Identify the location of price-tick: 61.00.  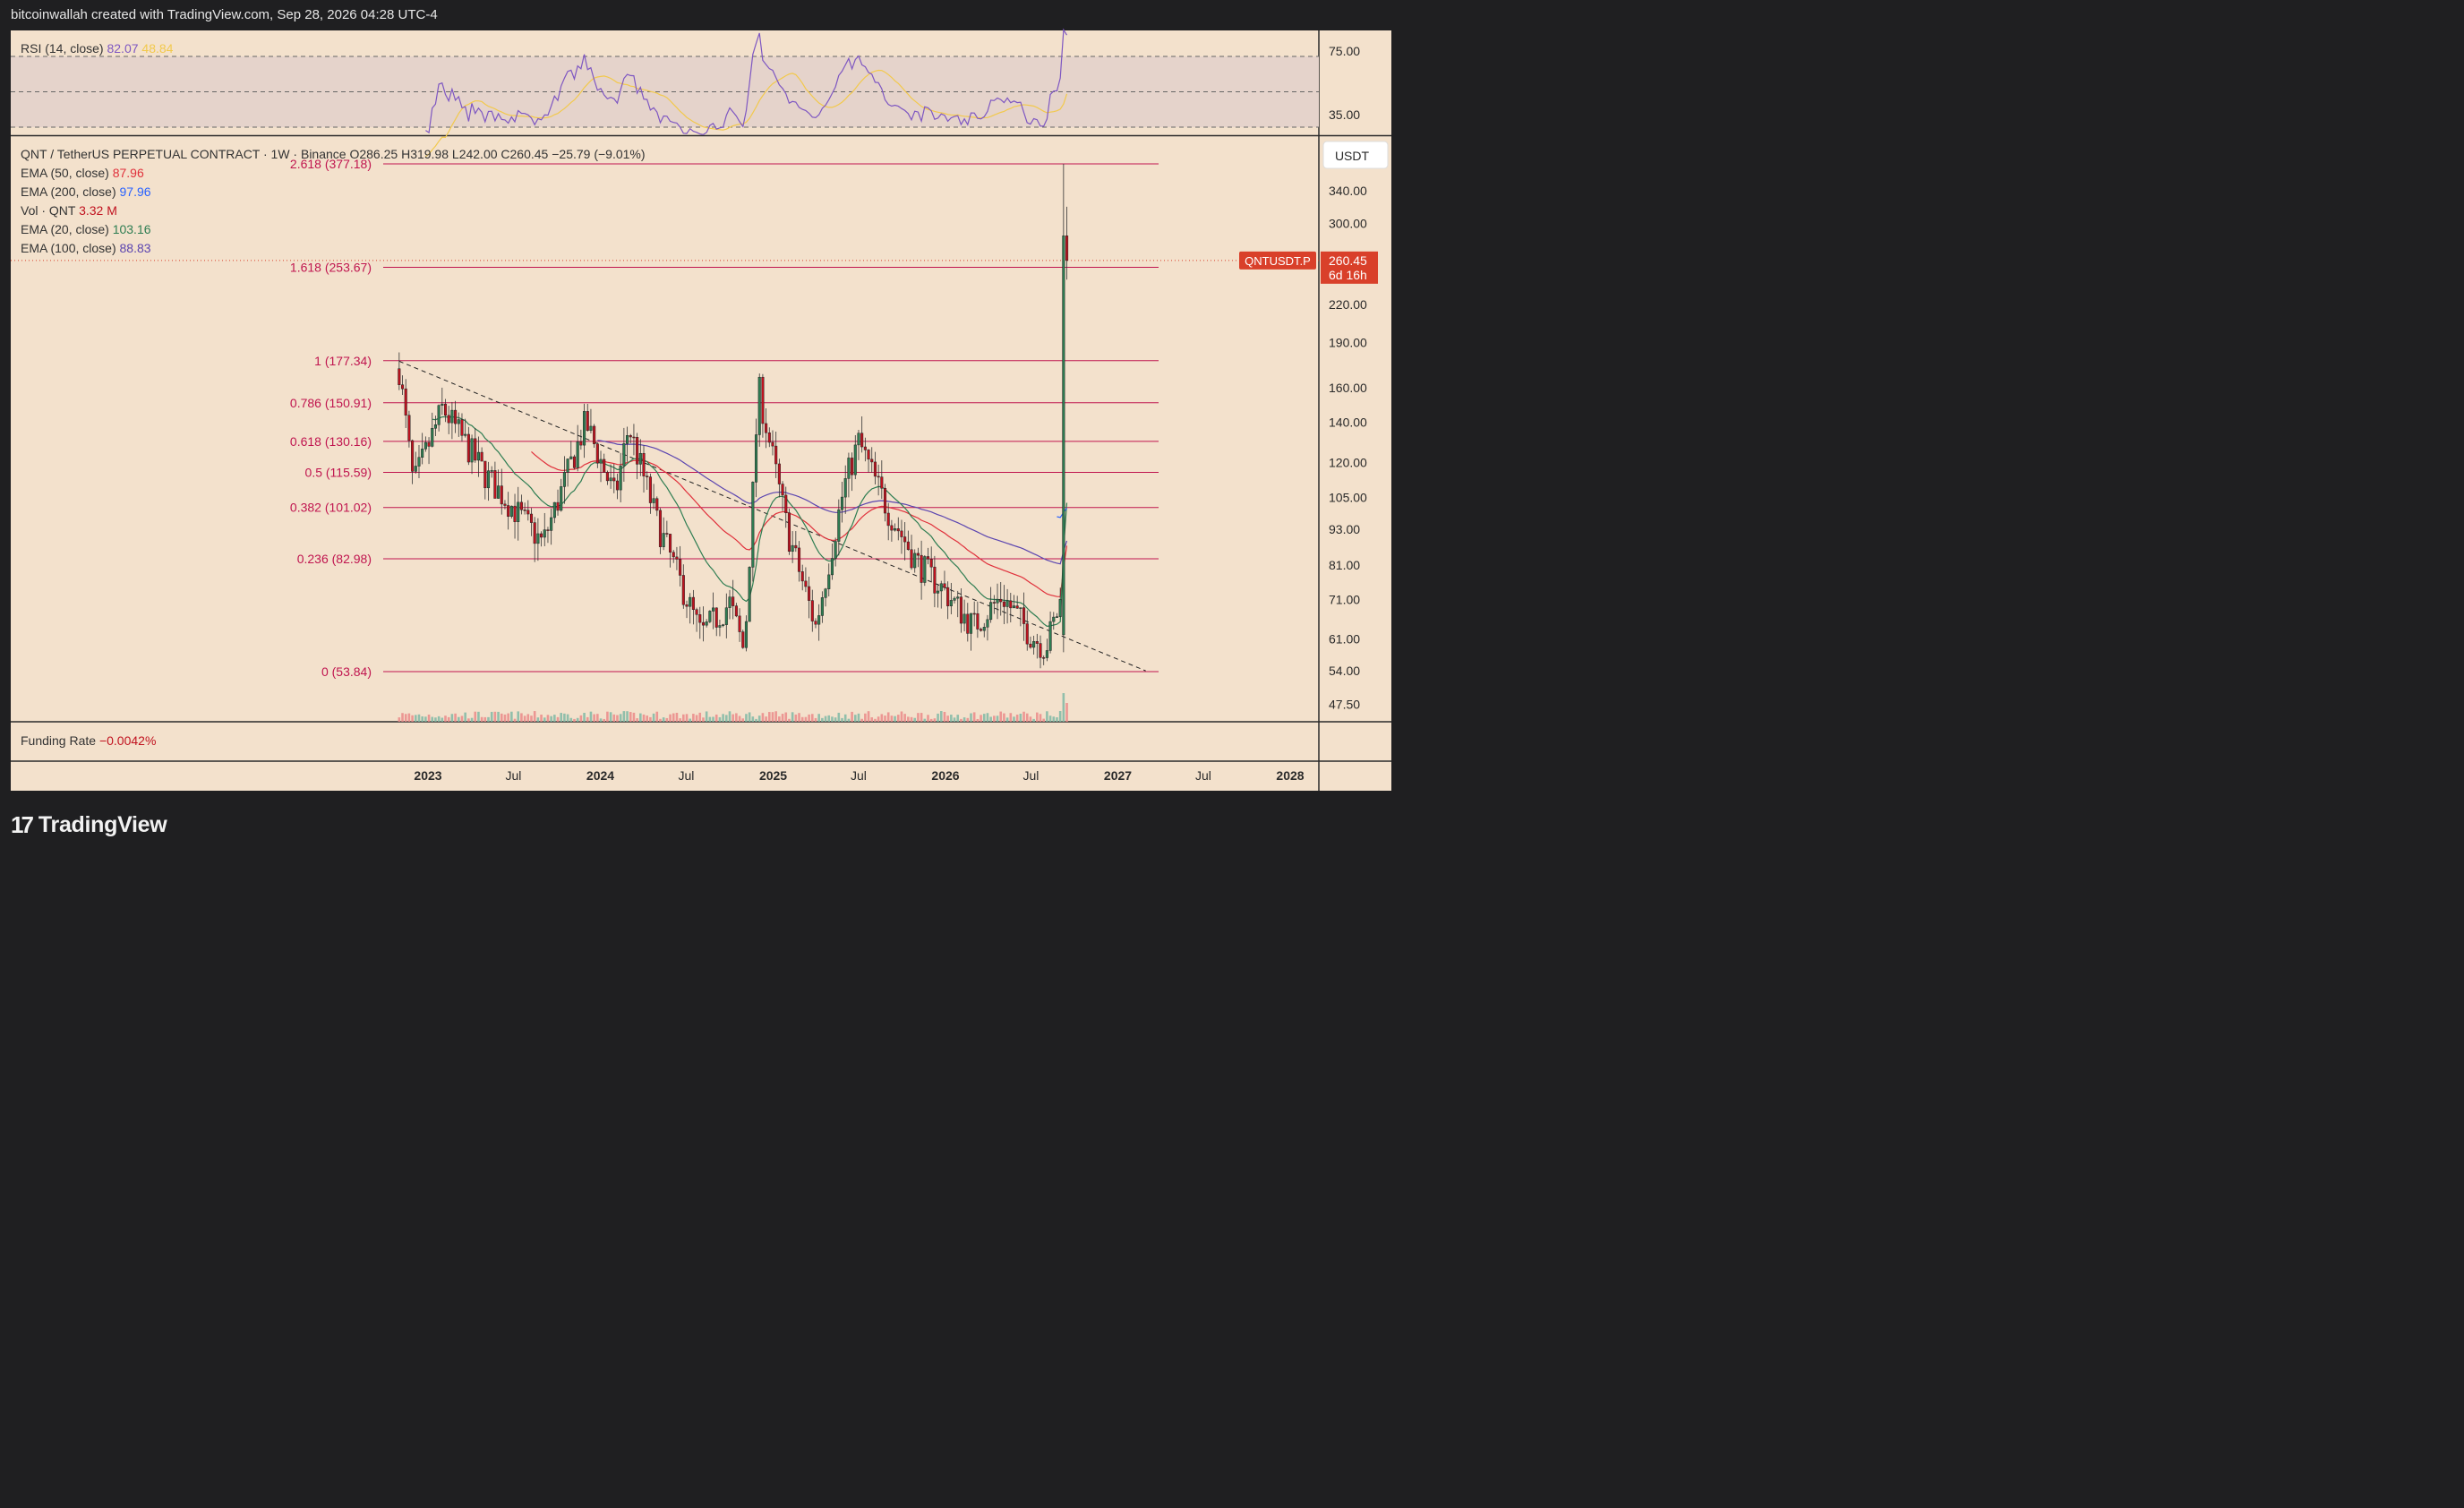
(1344, 639).